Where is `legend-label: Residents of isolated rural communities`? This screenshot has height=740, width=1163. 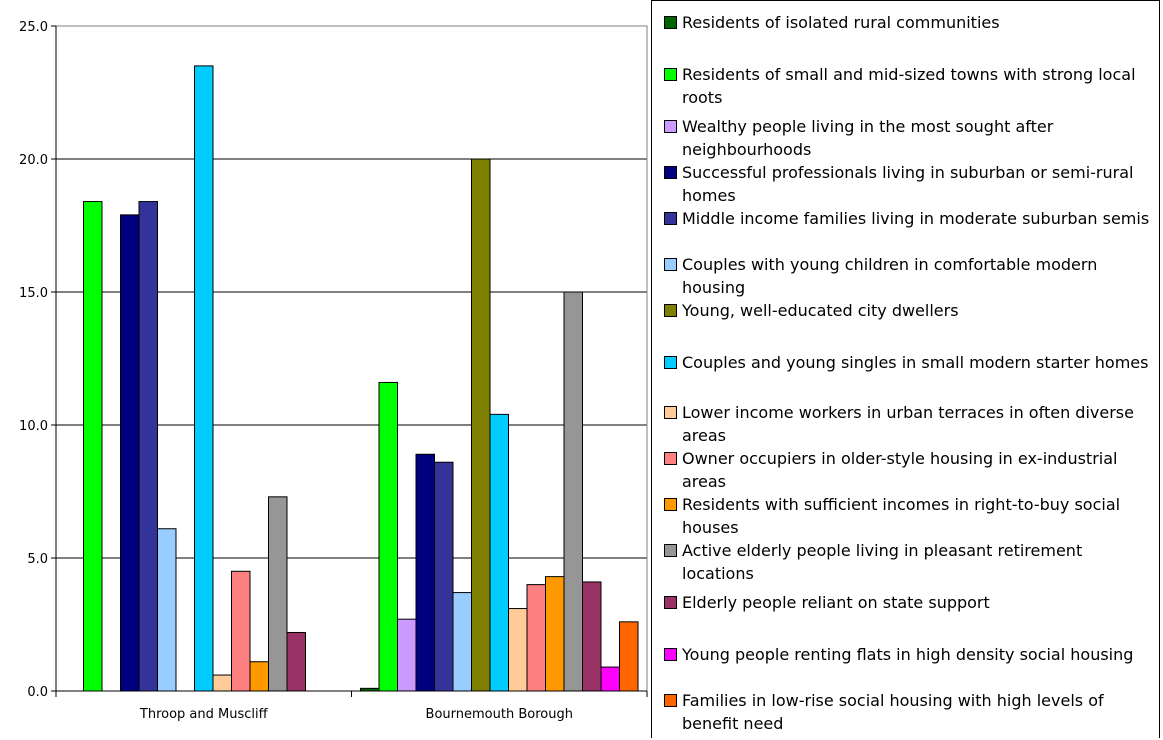 legend-label: Residents of isolated rural communities is located at coordinates (841, 22).